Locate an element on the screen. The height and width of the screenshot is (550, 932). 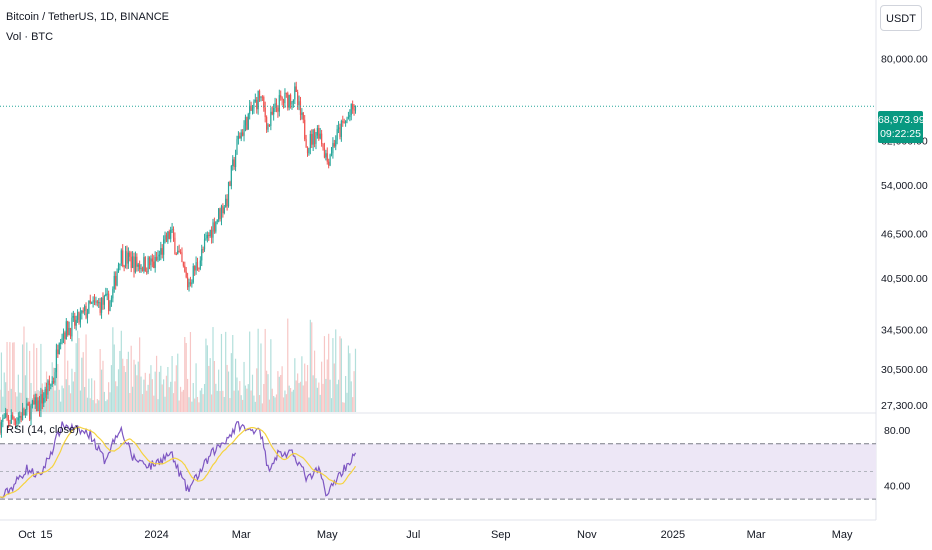
rsi-legend-label: RSI (14, close) is located at coordinates (42, 430).